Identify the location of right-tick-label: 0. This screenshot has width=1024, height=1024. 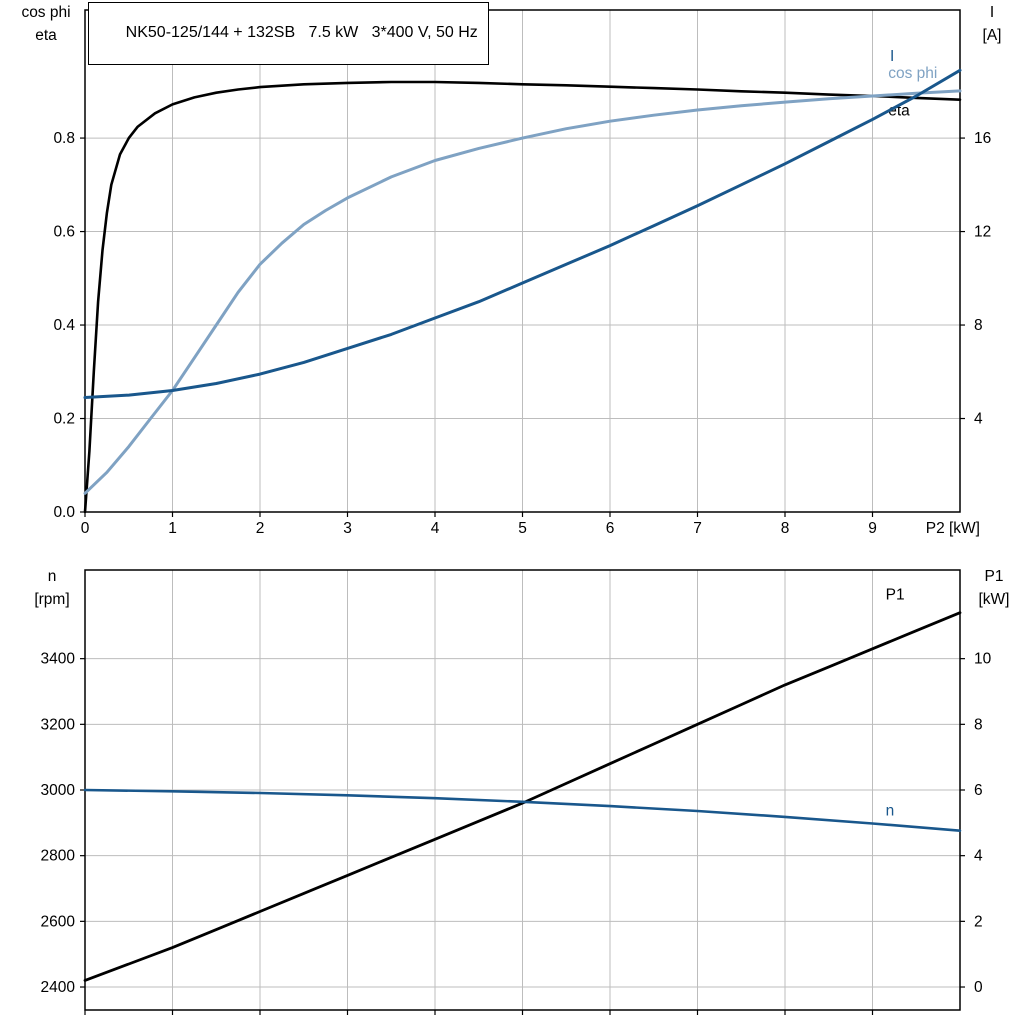
(978, 987).